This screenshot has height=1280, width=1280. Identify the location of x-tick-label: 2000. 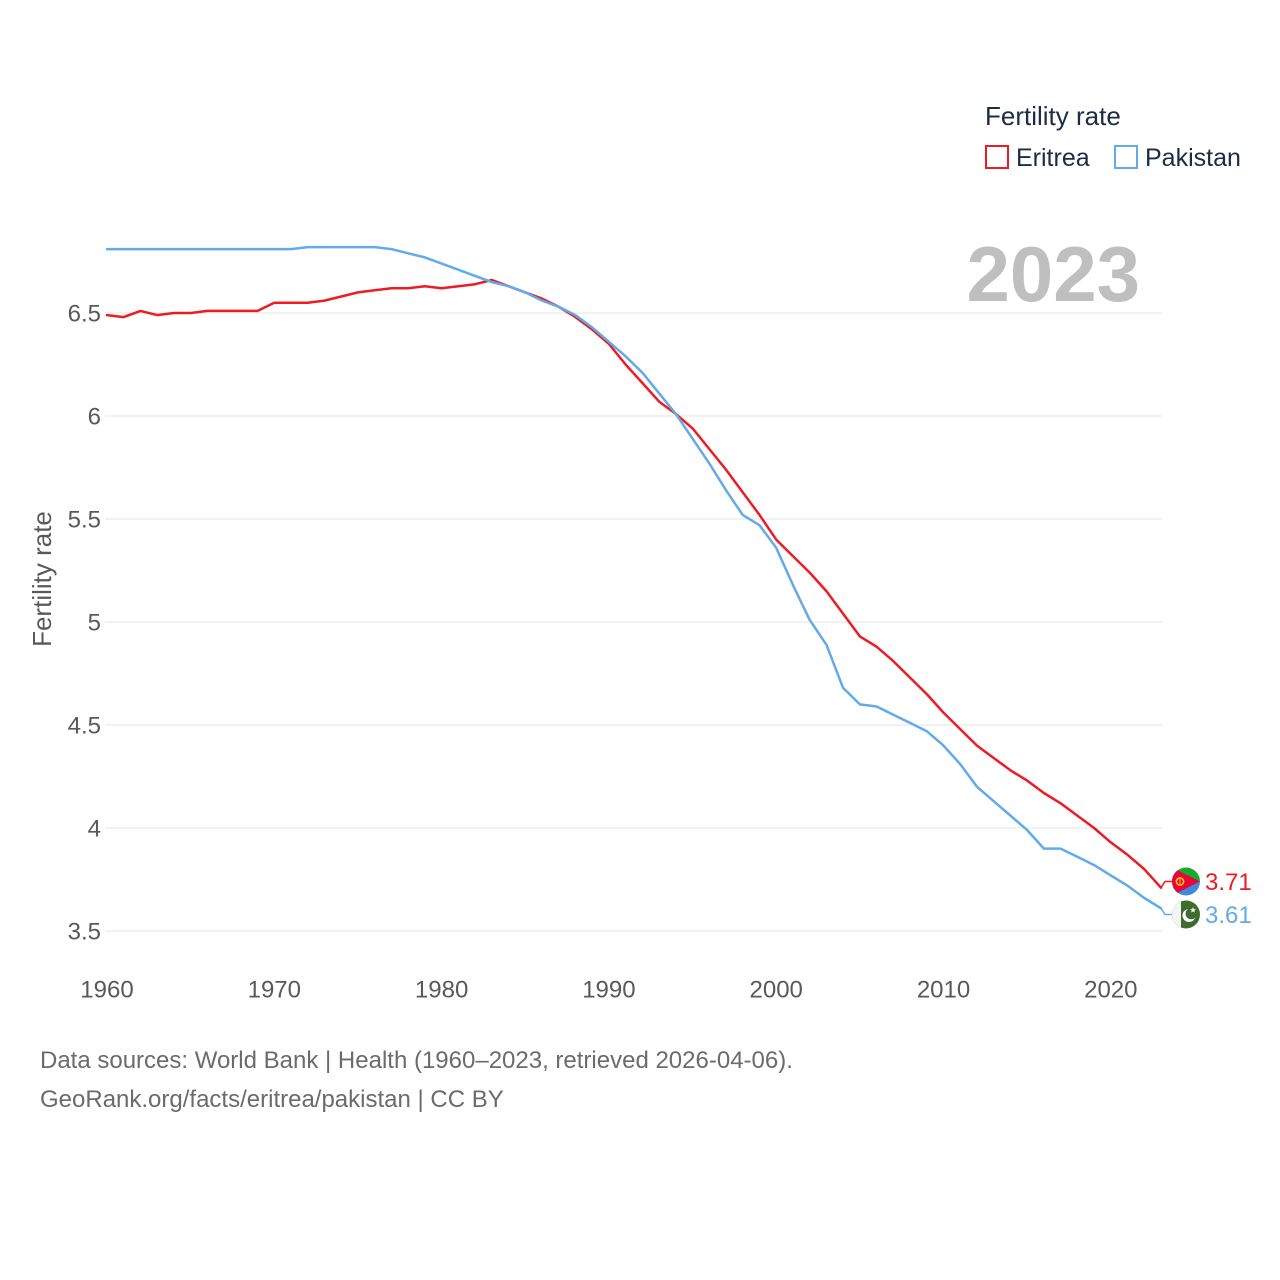
(776, 989).